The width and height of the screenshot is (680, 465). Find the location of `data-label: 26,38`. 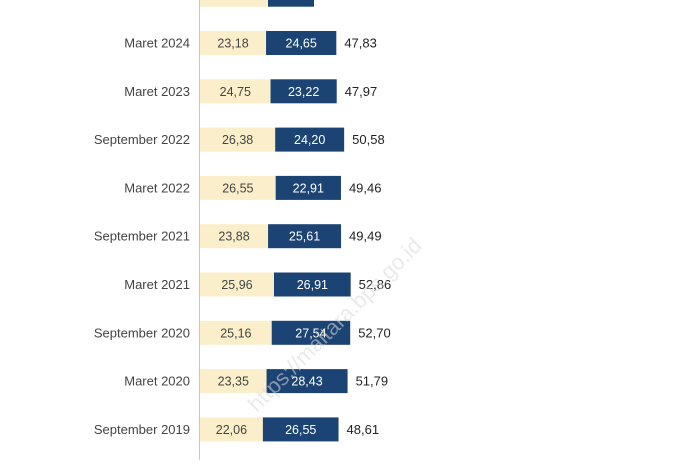

data-label: 26,38 is located at coordinates (237, 140).